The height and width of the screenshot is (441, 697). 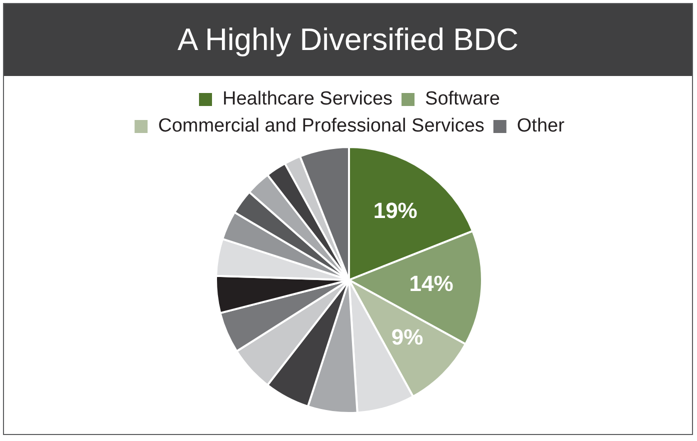 I want to click on legend-label: Other, so click(x=541, y=126).